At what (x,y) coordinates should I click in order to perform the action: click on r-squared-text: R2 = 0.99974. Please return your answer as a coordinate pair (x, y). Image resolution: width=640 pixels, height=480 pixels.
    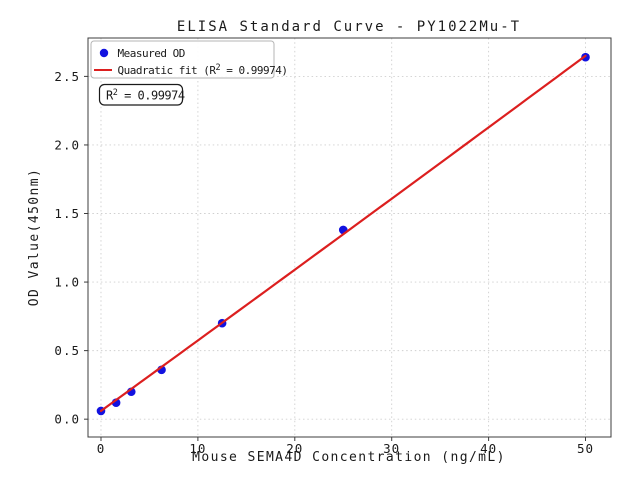
    Looking at the image, I should click on (145, 95).